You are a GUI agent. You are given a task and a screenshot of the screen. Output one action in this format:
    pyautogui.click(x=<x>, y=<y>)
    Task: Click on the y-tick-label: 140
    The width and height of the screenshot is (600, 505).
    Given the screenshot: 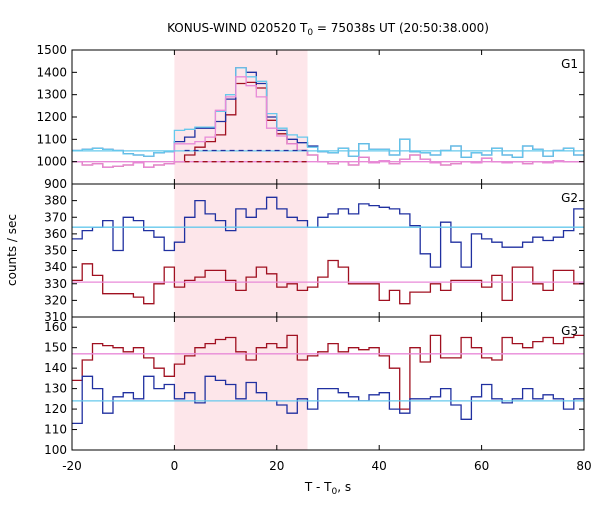 What is the action you would take?
    pyautogui.click(x=55, y=368)
    